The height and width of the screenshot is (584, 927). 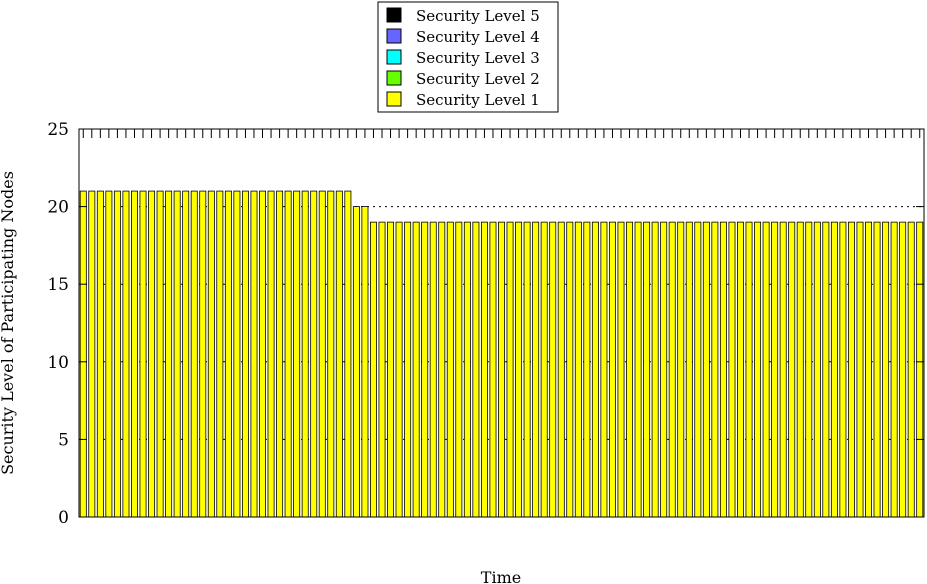 I want to click on y-tick-label-25: 25, so click(x=58, y=130).